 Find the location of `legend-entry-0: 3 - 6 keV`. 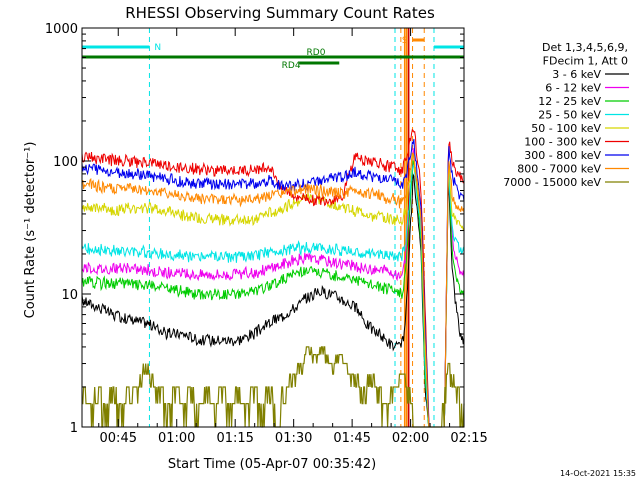

legend-entry-0: 3 - 6 keV is located at coordinates (576, 74).